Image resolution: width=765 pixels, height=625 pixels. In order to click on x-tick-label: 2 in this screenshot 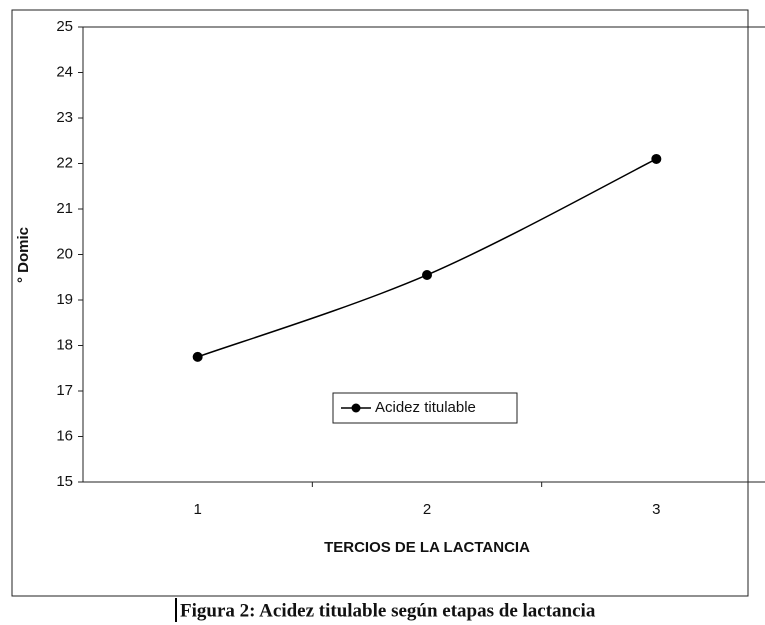, I will do `click(427, 509)`.